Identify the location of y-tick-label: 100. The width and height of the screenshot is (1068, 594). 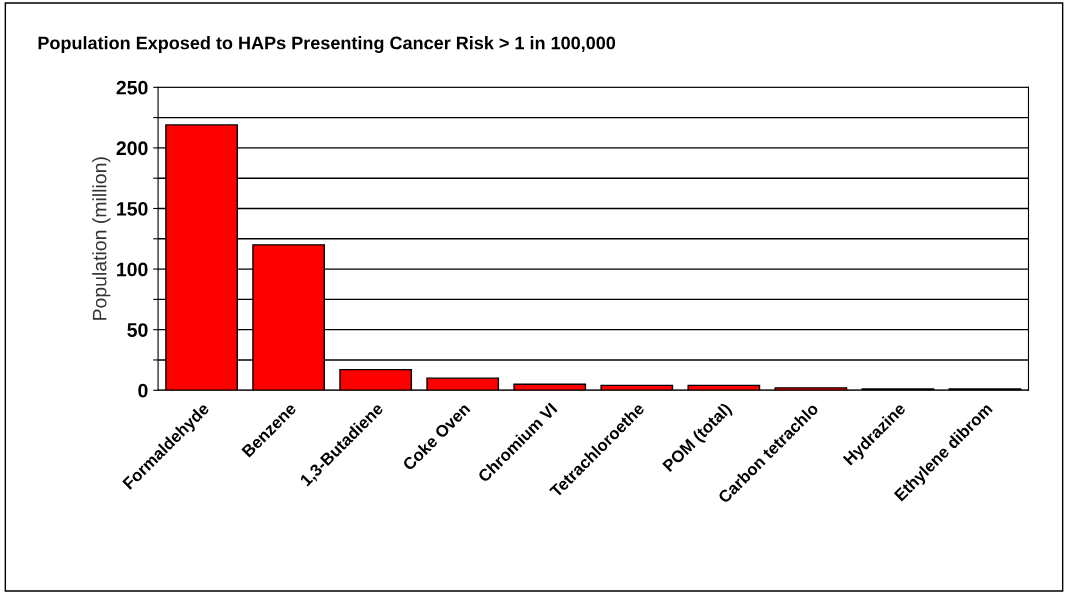
(132, 269).